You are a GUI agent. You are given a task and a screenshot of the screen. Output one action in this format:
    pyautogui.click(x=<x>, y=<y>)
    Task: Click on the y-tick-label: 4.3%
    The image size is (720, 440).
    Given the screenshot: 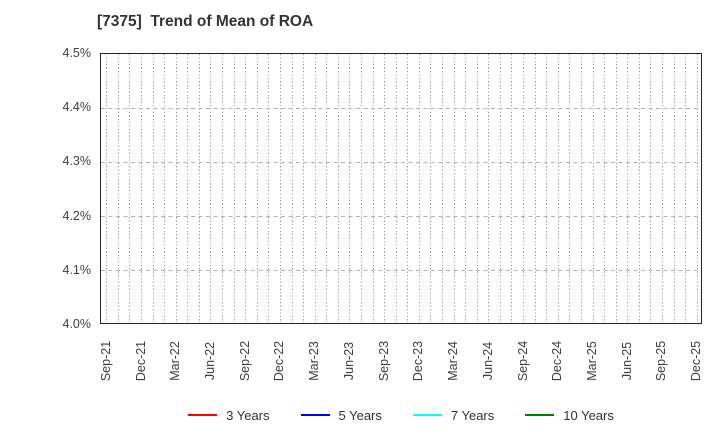 What is the action you would take?
    pyautogui.click(x=77, y=161)
    